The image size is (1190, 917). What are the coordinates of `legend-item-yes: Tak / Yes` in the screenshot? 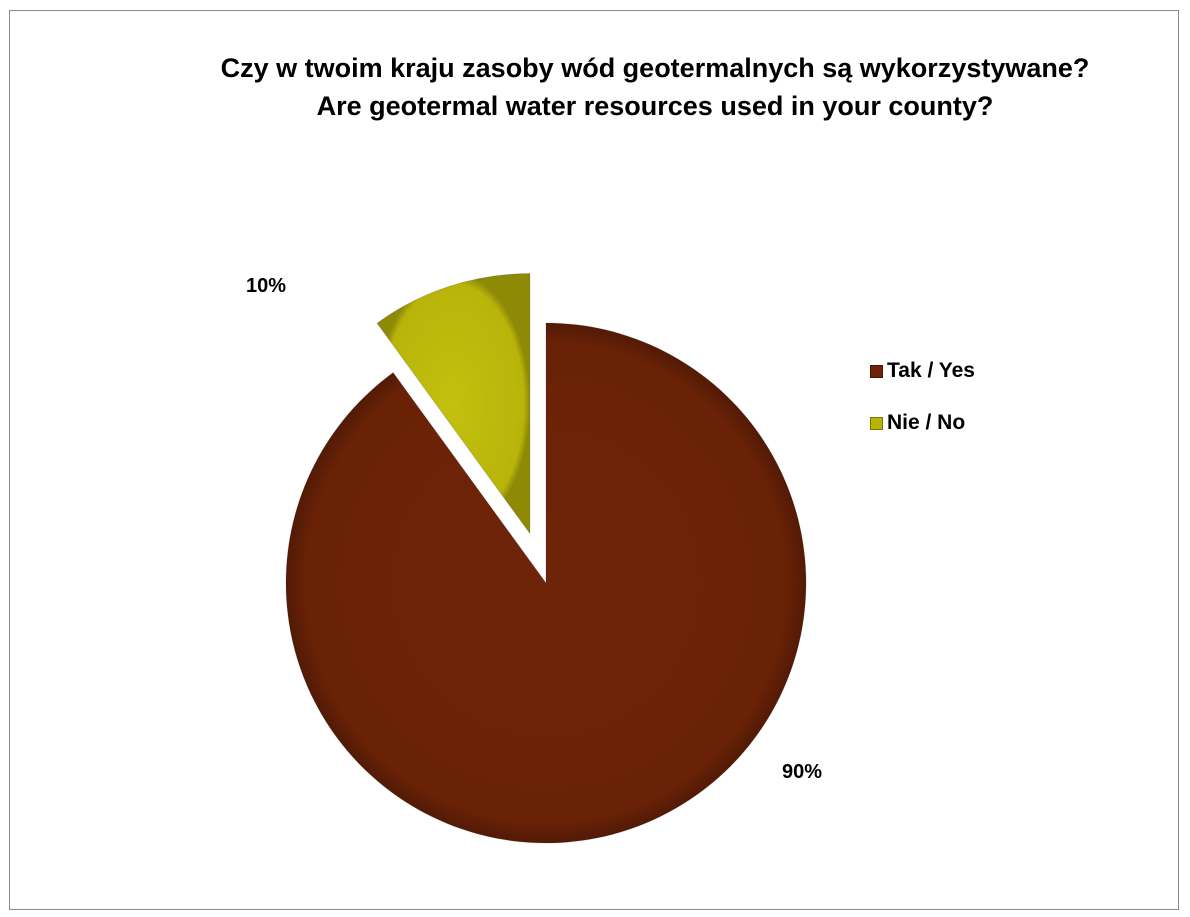 It's located at (922, 371).